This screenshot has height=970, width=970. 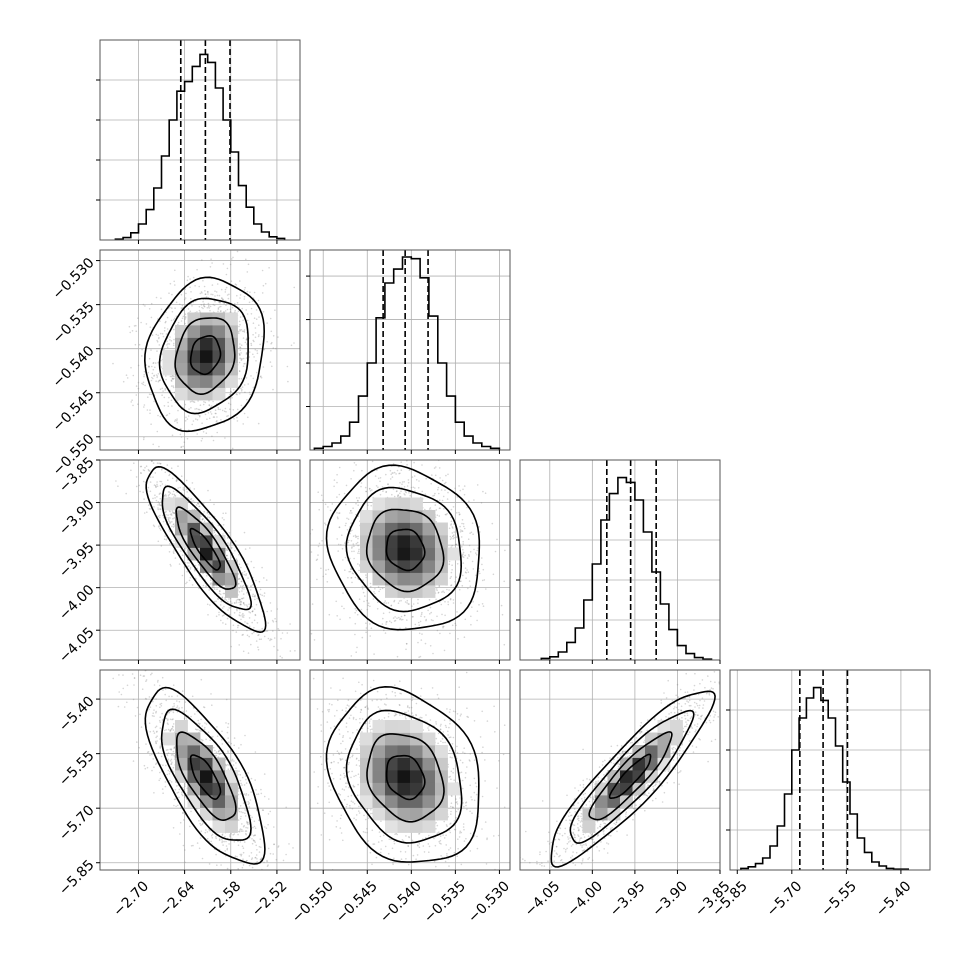 I want to click on panel-content, so click(x=200, y=560).